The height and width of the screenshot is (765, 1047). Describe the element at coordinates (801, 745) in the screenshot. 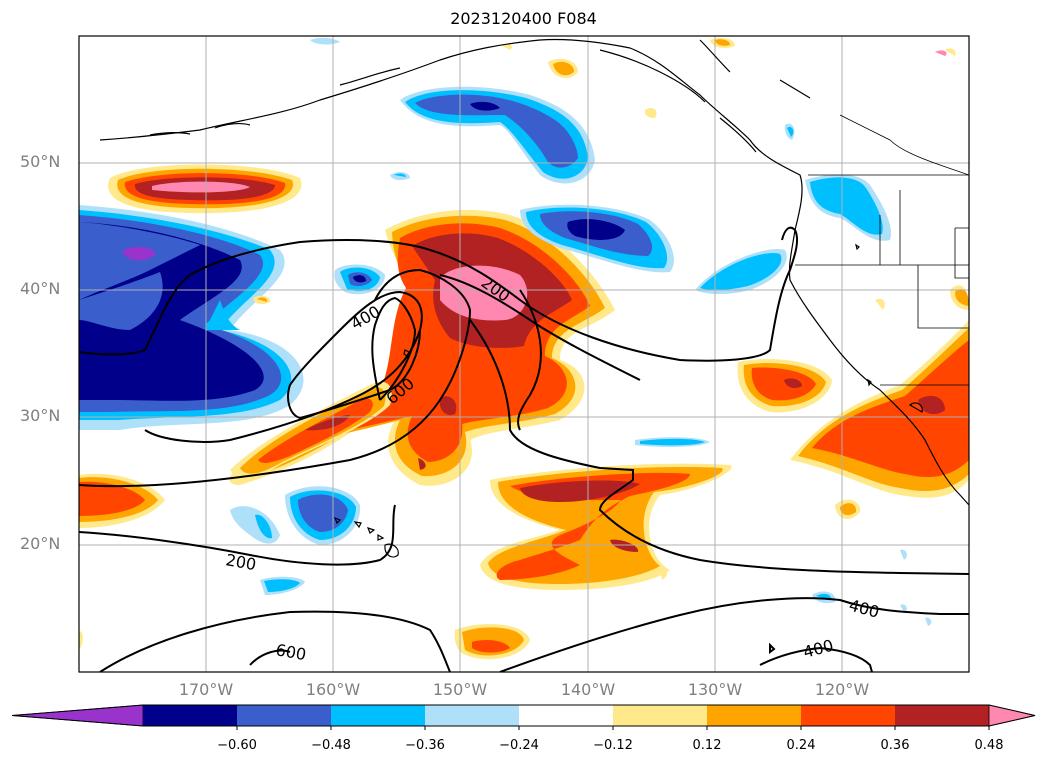

I see `colorbar-tick-label: 0.24` at that location.